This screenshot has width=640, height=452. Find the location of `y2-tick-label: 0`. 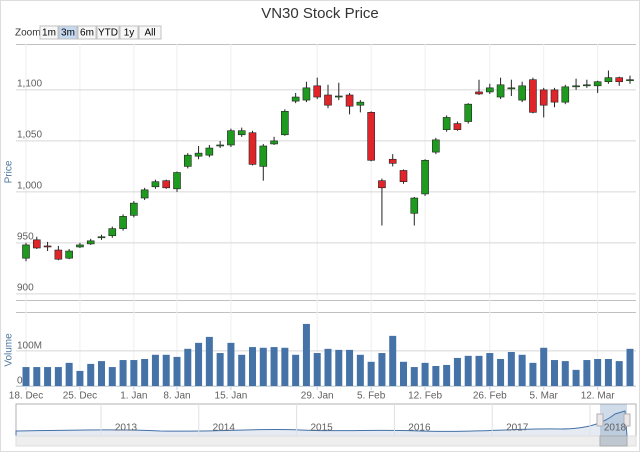

y2-tick-label: 0 is located at coordinates (20, 381).